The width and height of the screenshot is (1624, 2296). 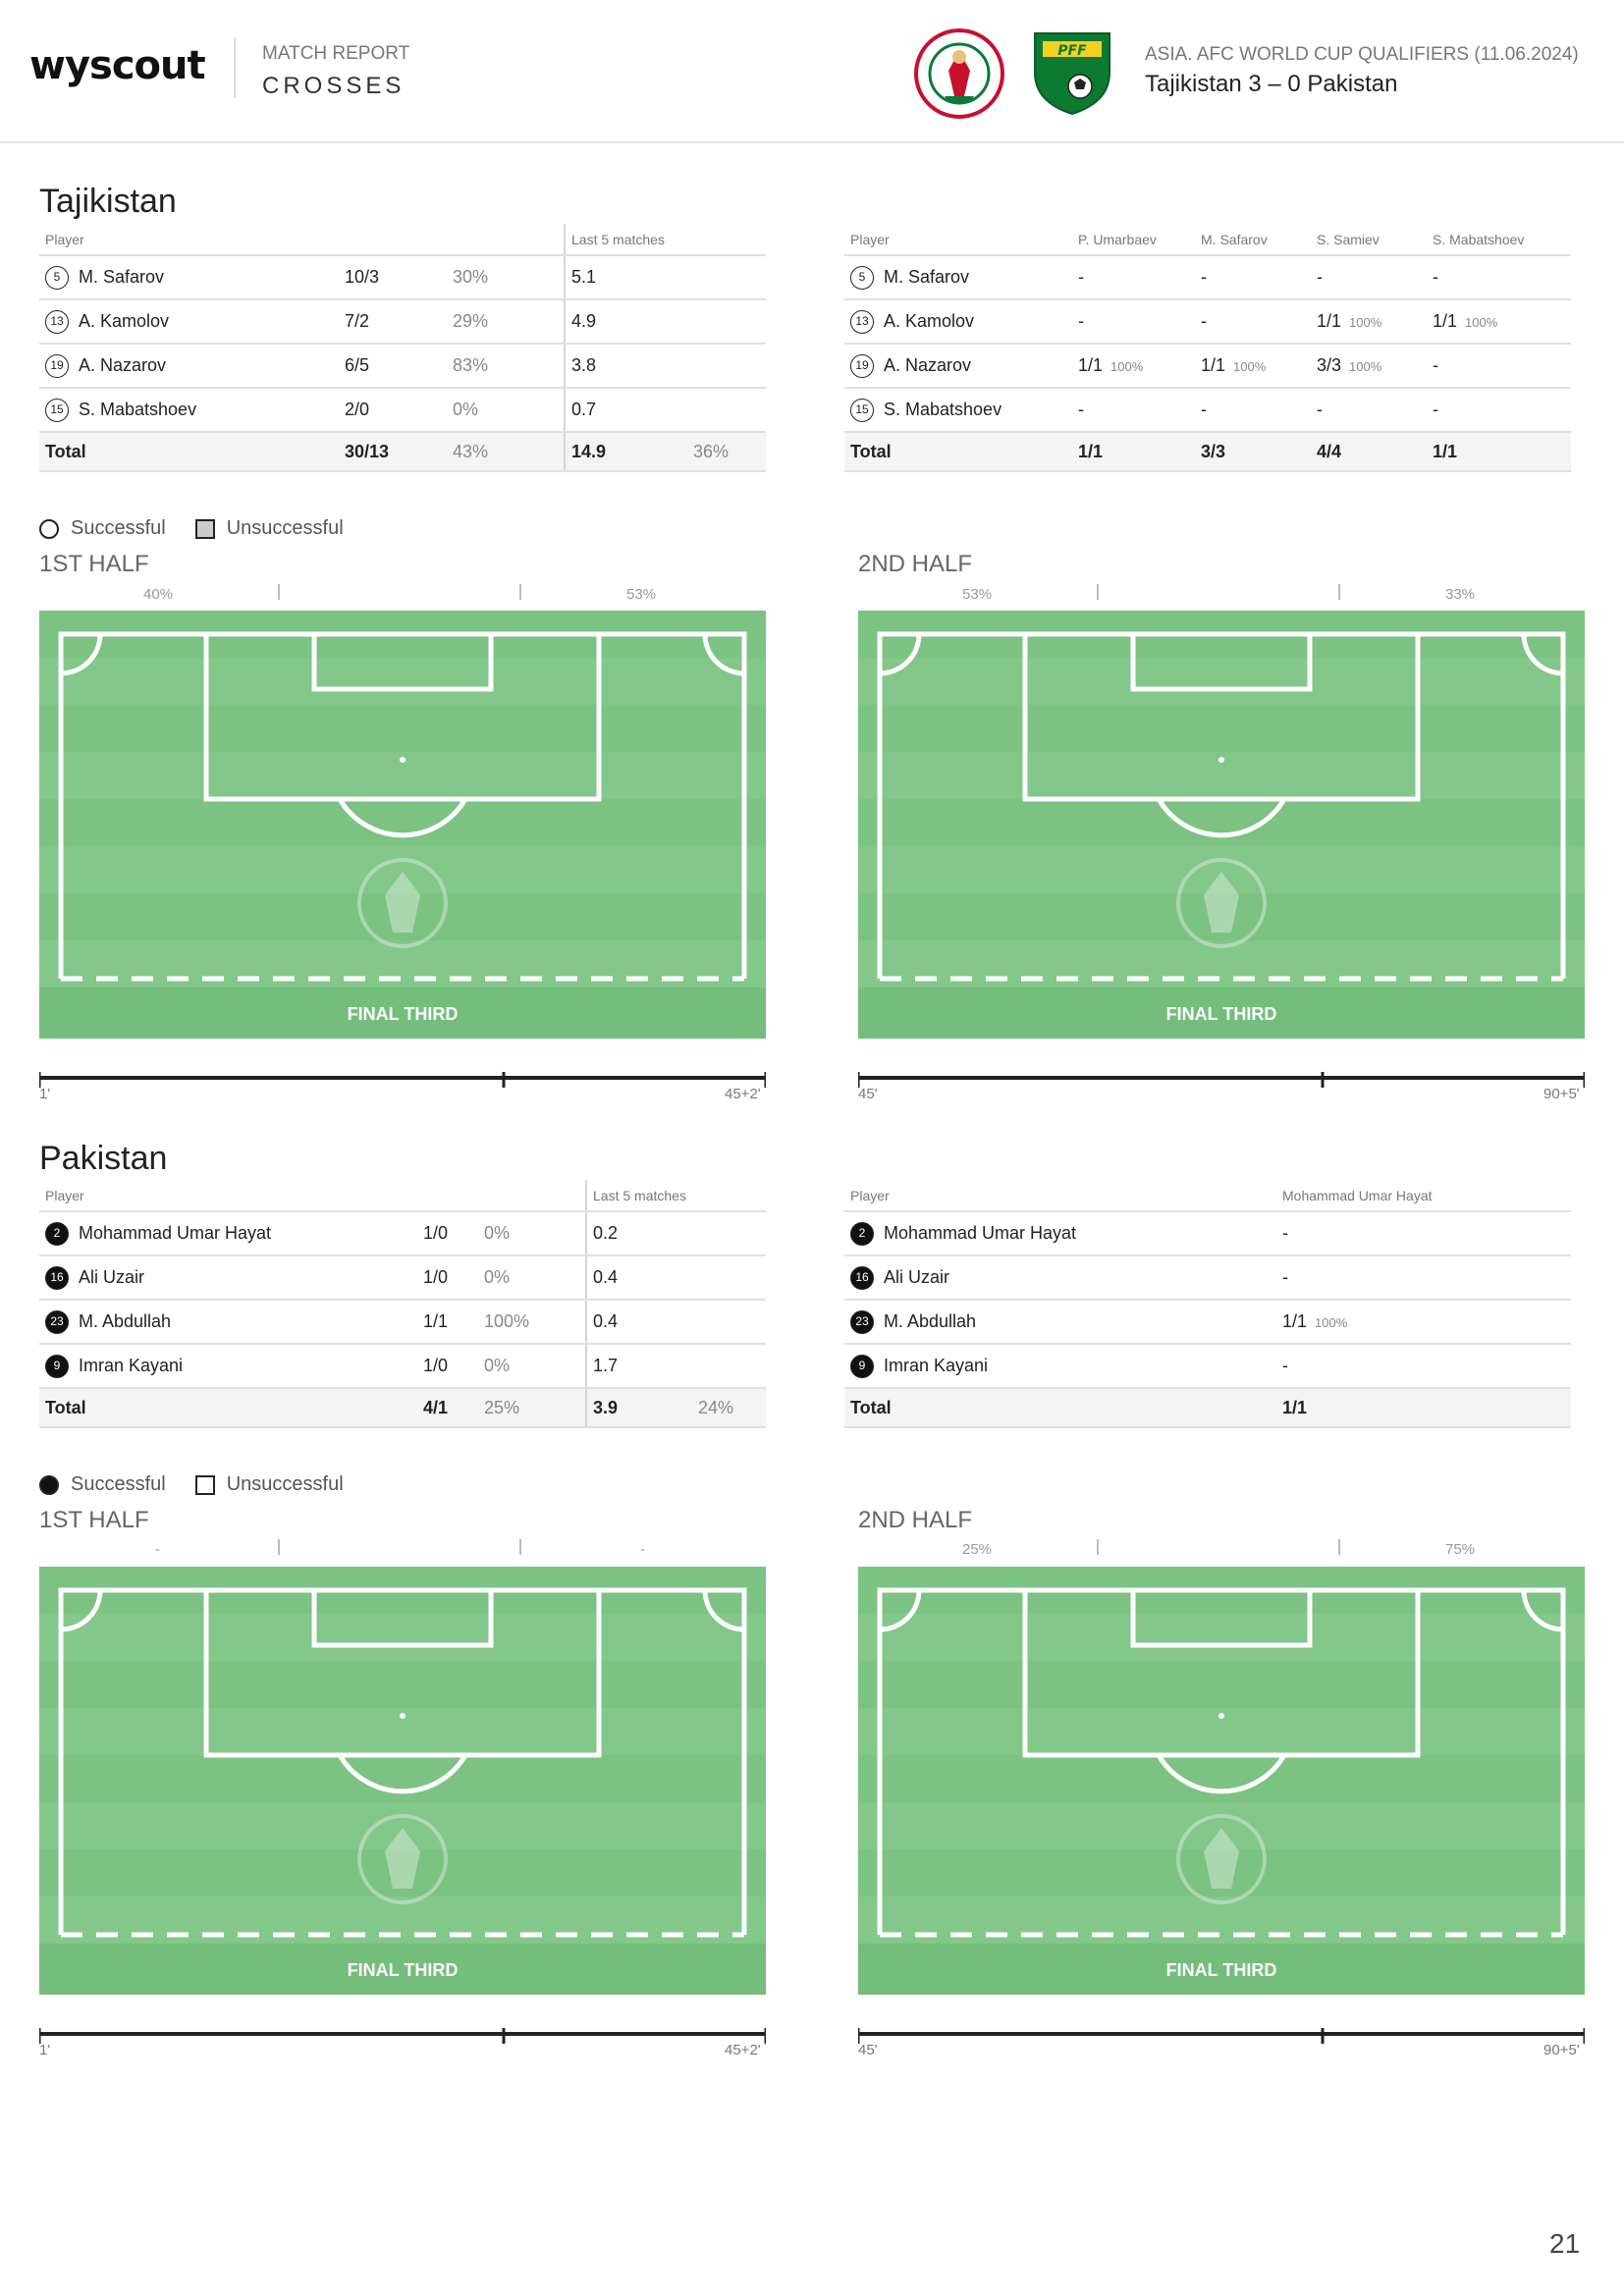 I want to click on table-total-row: Total 1/1 3/3 4/4 1/1, so click(x=1207, y=452).